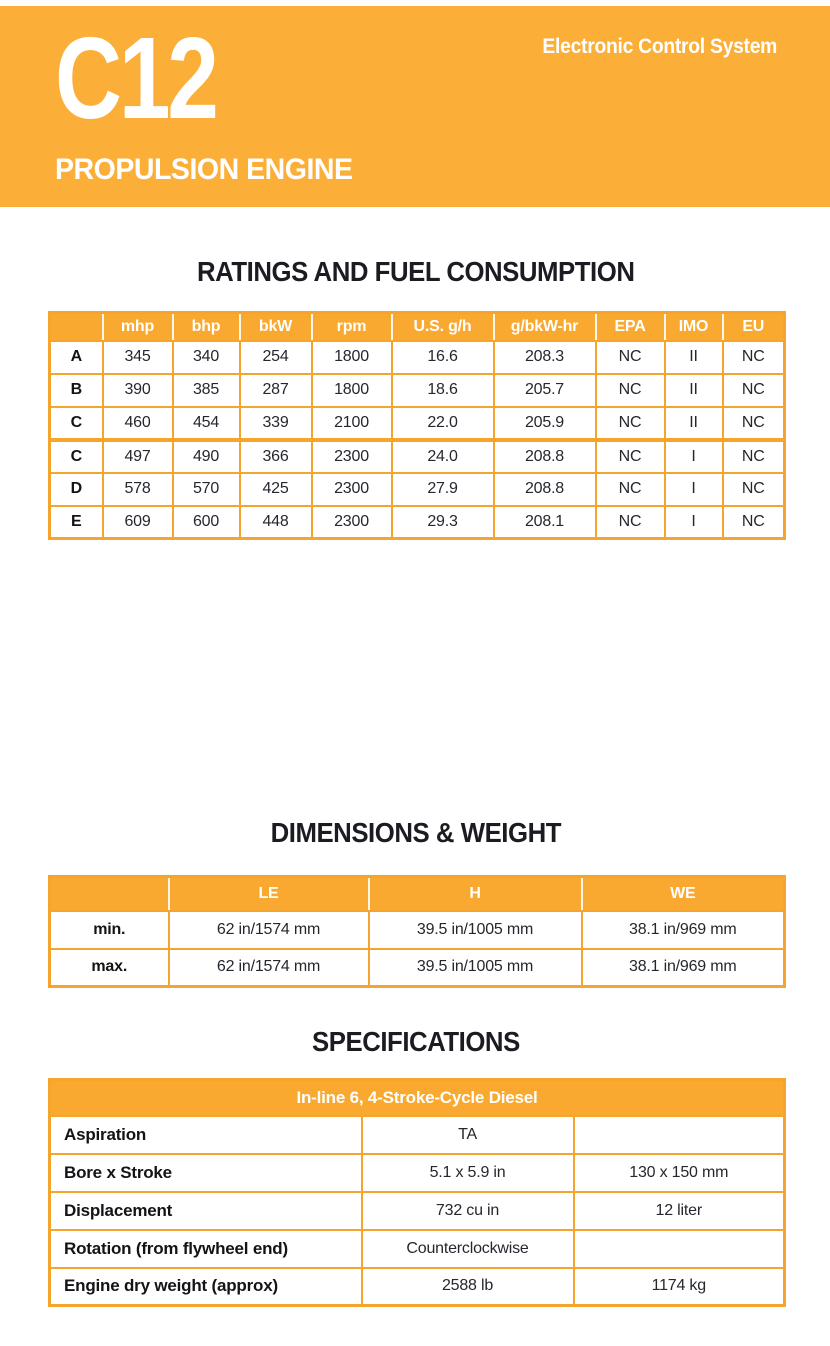 The width and height of the screenshot is (830, 1346). Describe the element at coordinates (544, 390) in the screenshot. I see `ratings-cell: 205.7` at that location.